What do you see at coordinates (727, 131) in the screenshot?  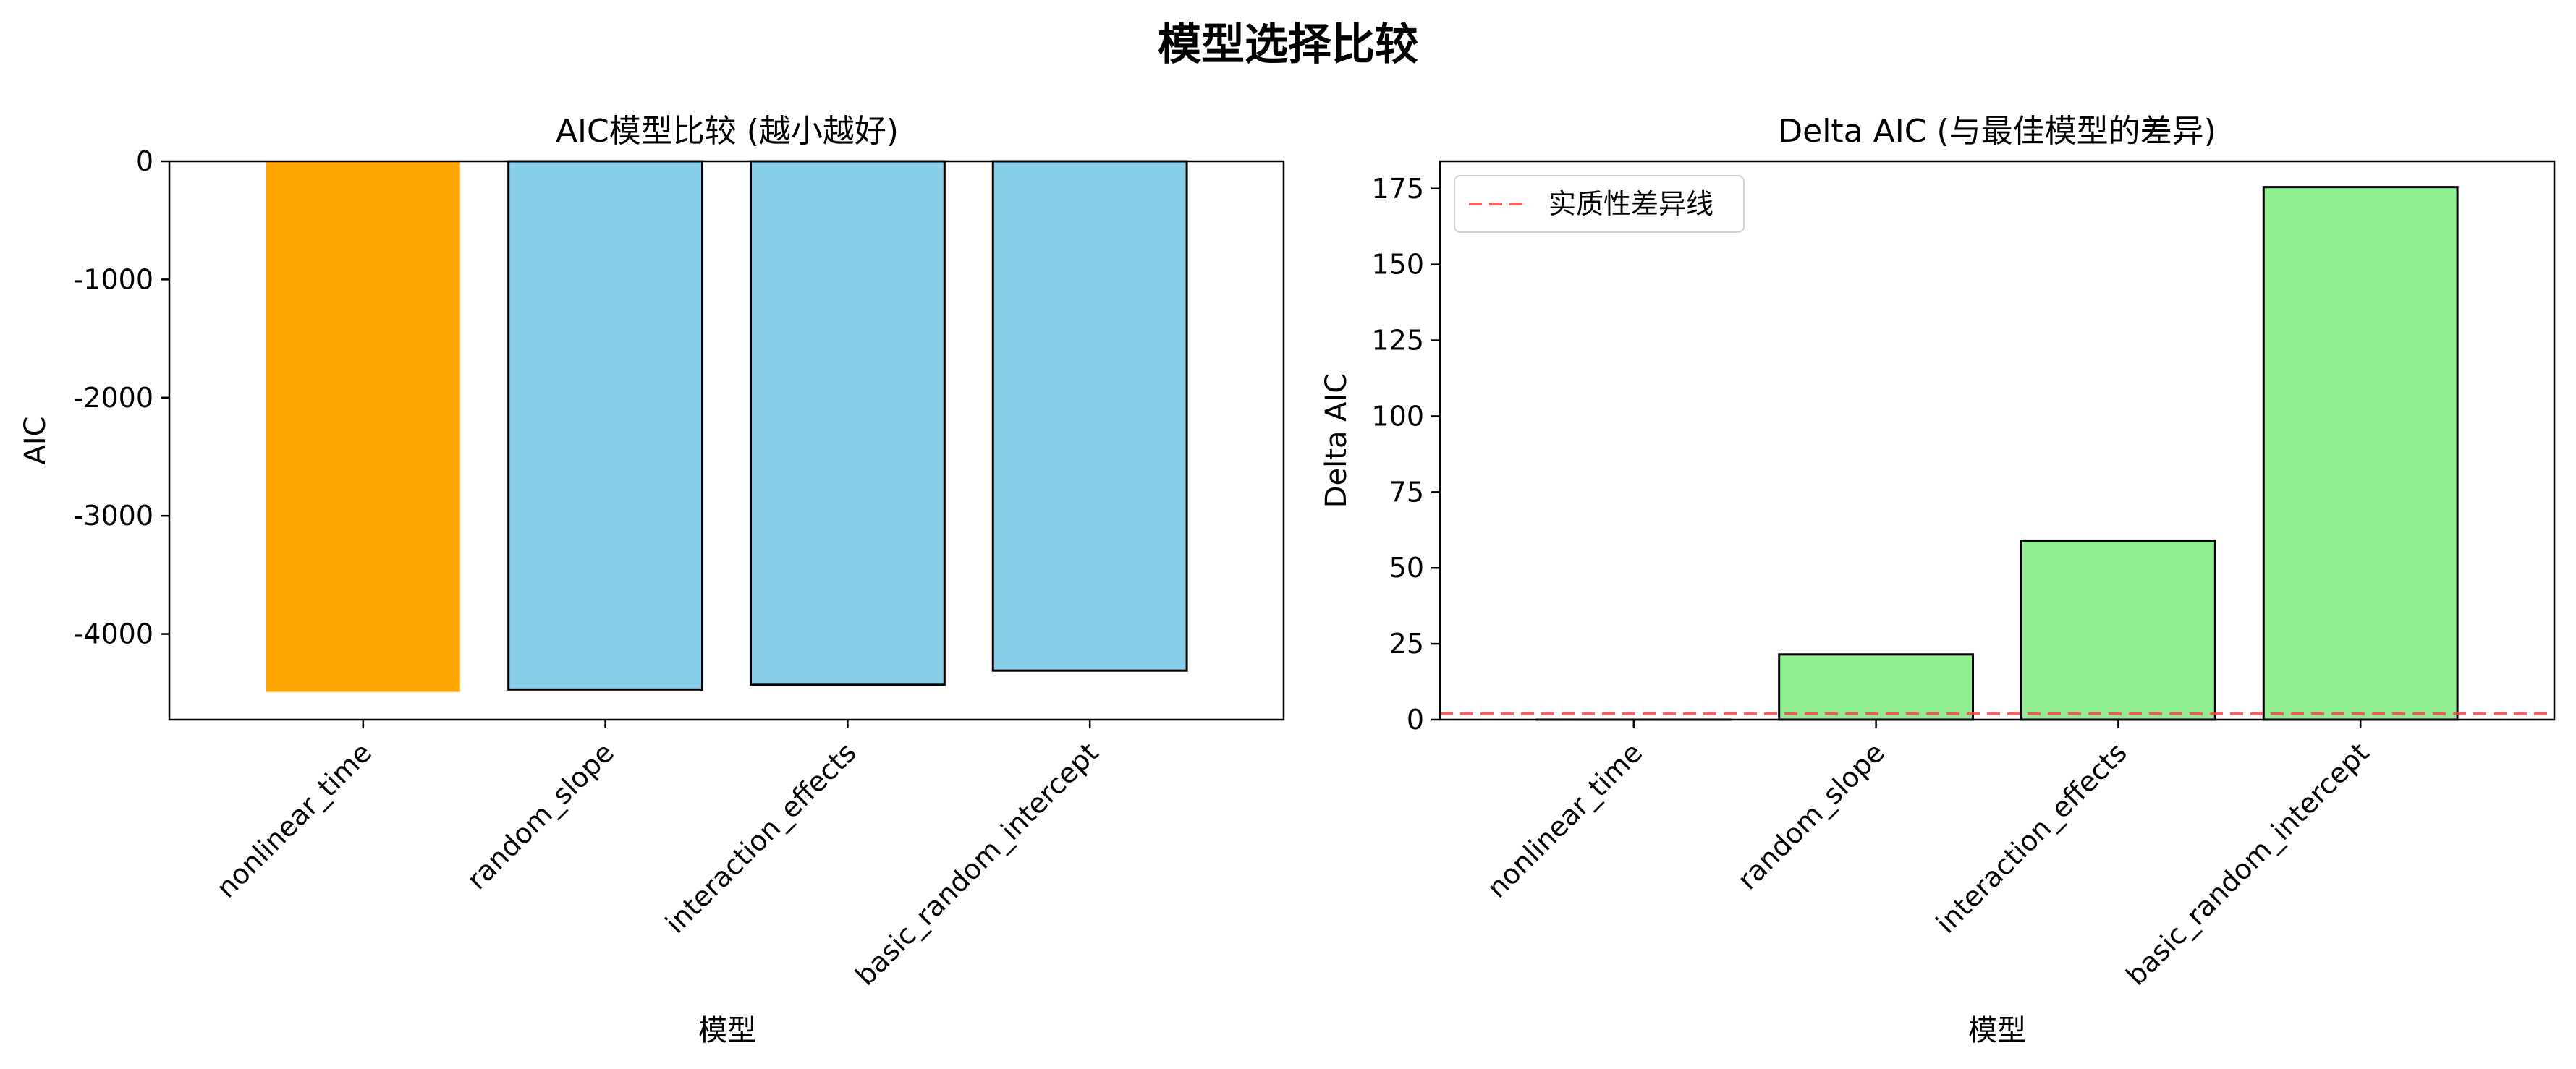 I see `aic-chart-title: AIC模型比较 (越小越好)` at bounding box center [727, 131].